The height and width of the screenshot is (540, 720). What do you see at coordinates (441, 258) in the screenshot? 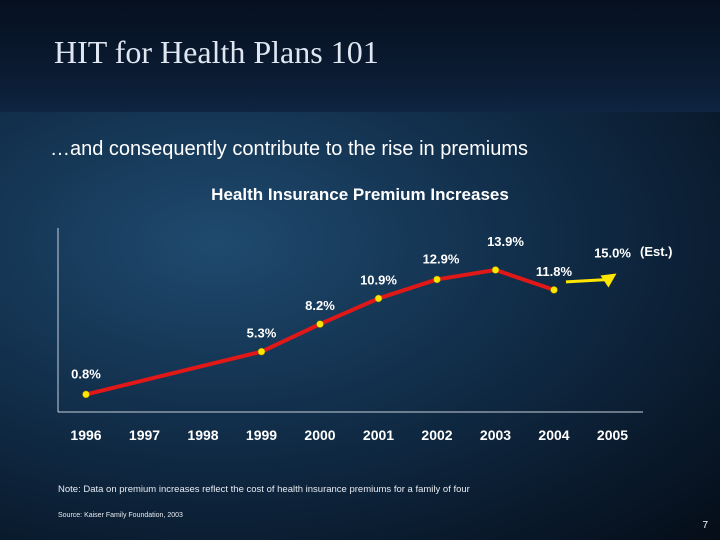
I see `data-label: 12.9%` at bounding box center [441, 258].